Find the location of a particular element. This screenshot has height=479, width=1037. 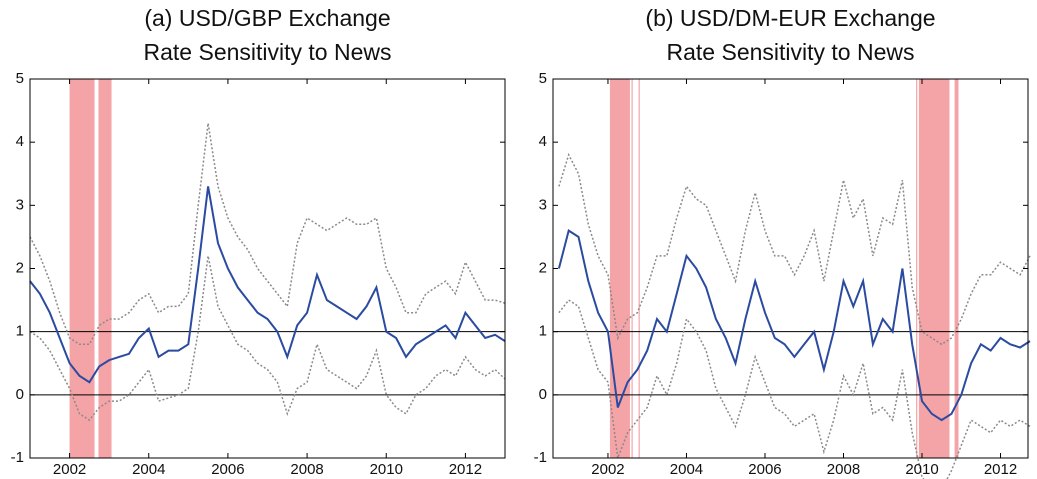

chart-title: (b) USD/DM-EUR Exchange is located at coordinates (790, 18).